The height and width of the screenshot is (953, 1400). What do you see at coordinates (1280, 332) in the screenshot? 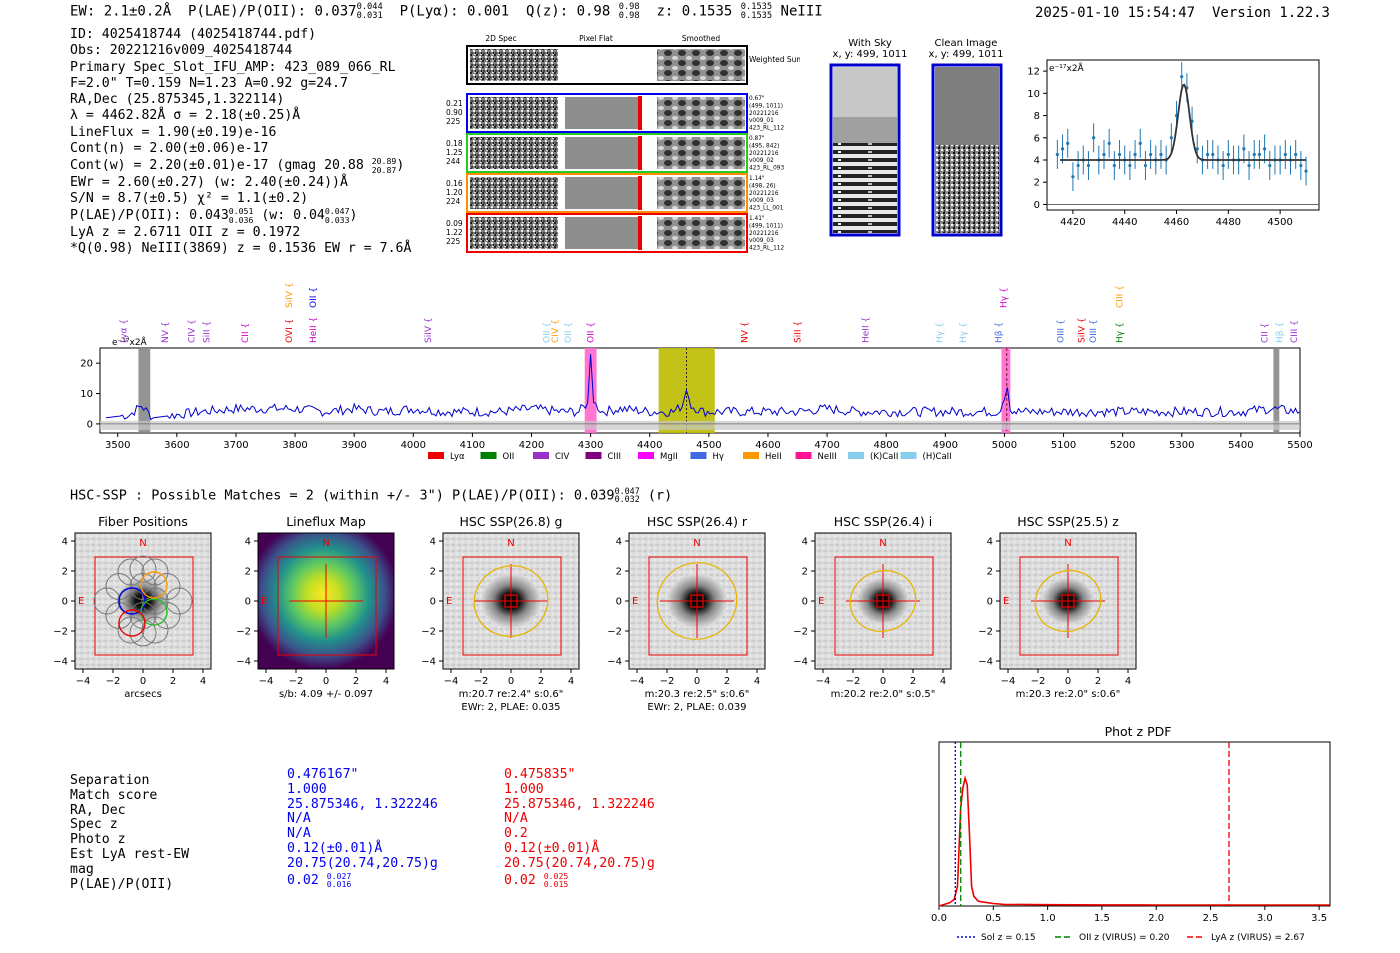
I see `spectrum-line-label-27: Hβ {` at bounding box center [1280, 332].